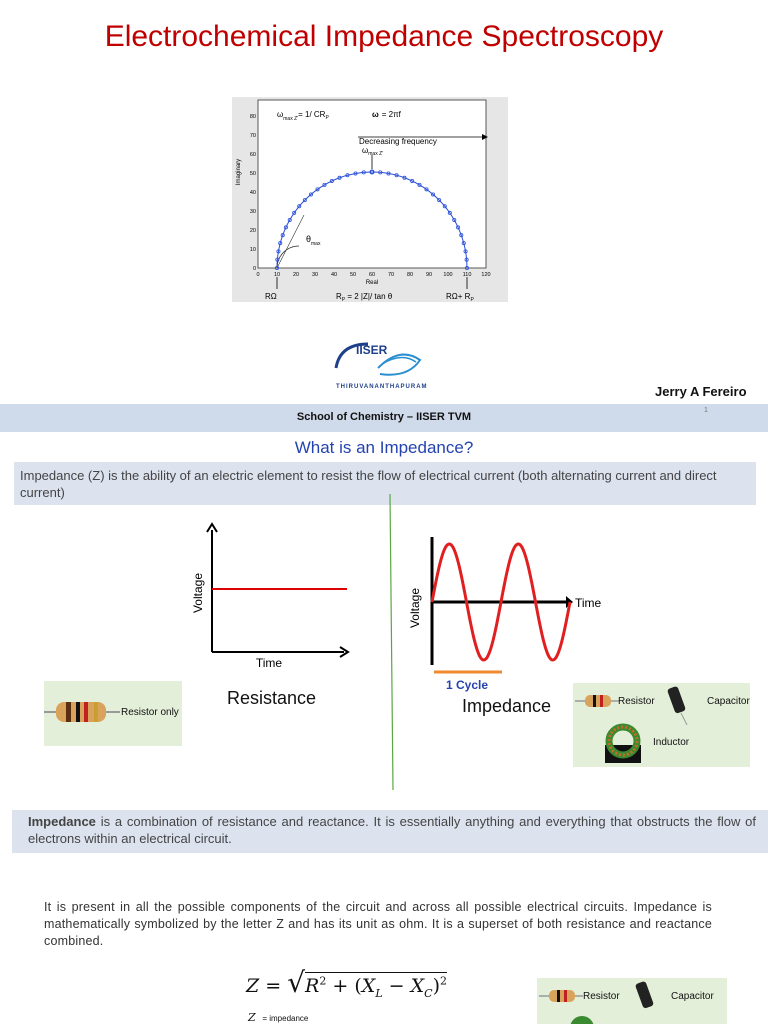  I want to click on y-tick-label: 20, so click(253, 231).